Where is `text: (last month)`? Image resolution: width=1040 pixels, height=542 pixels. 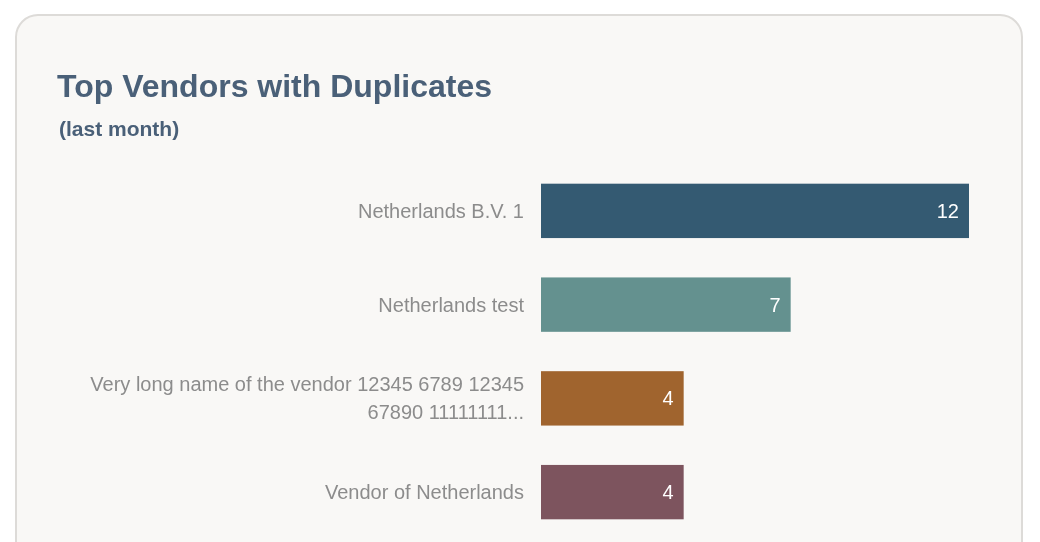
text: (last month) is located at coordinates (119, 128).